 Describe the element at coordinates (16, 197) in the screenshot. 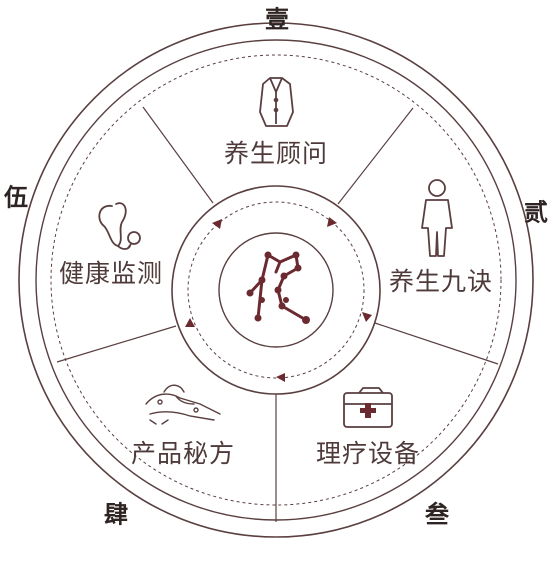

I see `corner-mark-5: 伍` at that location.